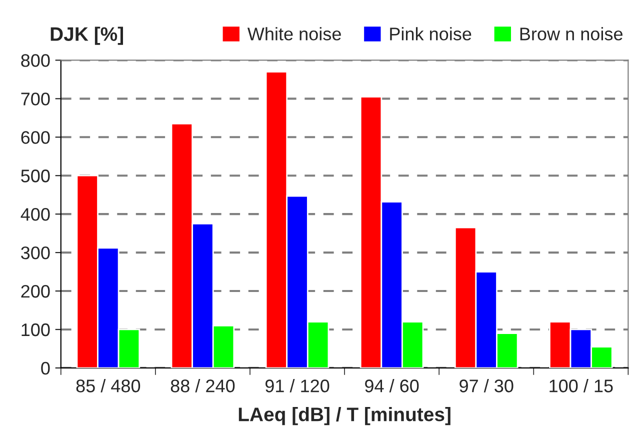 The image size is (641, 446). What do you see at coordinates (392, 385) in the screenshot?
I see `x-tick-label: 94 / 60` at bounding box center [392, 385].